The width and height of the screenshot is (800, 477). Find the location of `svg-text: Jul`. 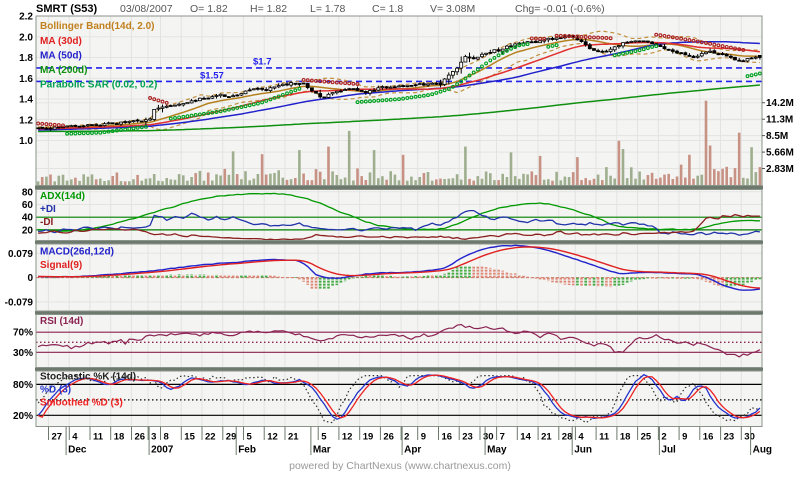

svg-text: Jul is located at coordinates (668, 450).